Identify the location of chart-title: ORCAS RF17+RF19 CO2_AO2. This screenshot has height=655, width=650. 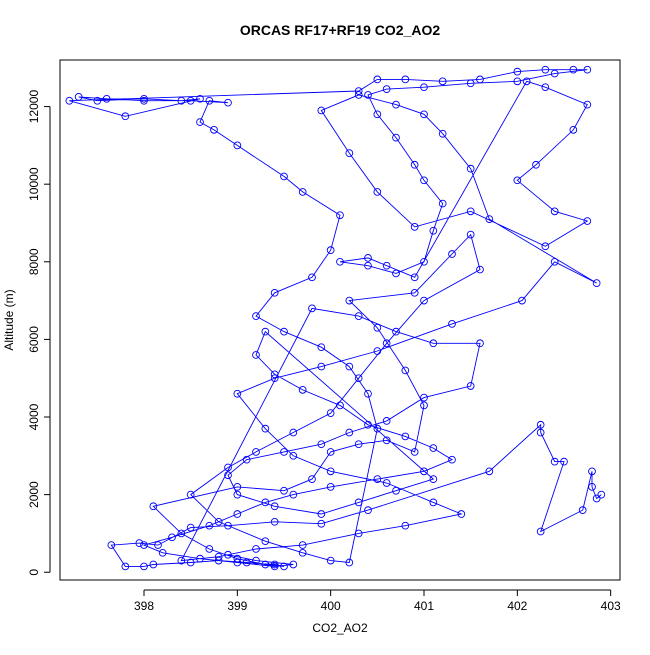
(340, 30).